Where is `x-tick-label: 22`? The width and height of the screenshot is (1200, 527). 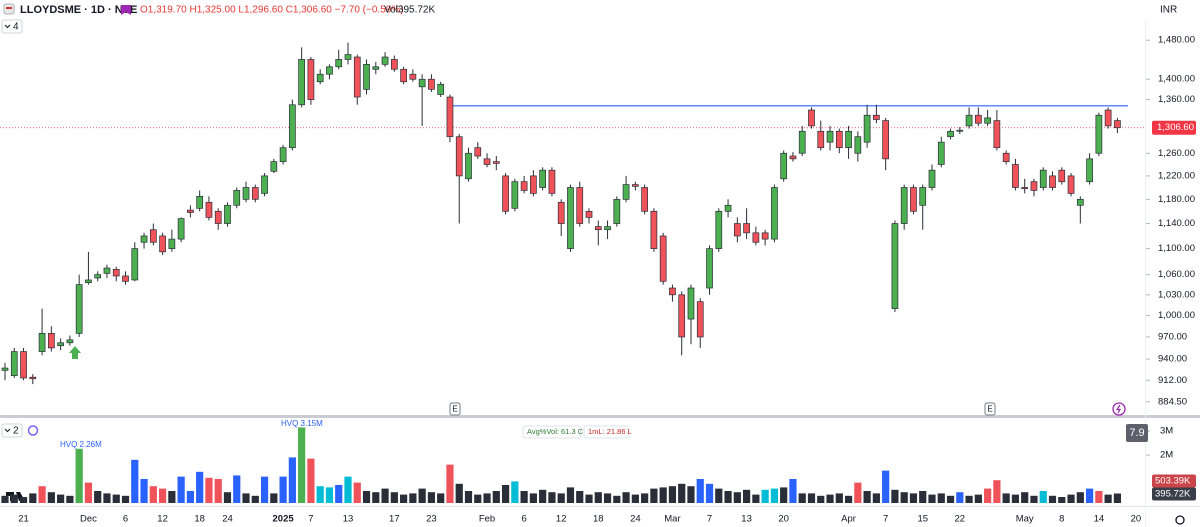
x-tick-label: 22 is located at coordinates (960, 519).